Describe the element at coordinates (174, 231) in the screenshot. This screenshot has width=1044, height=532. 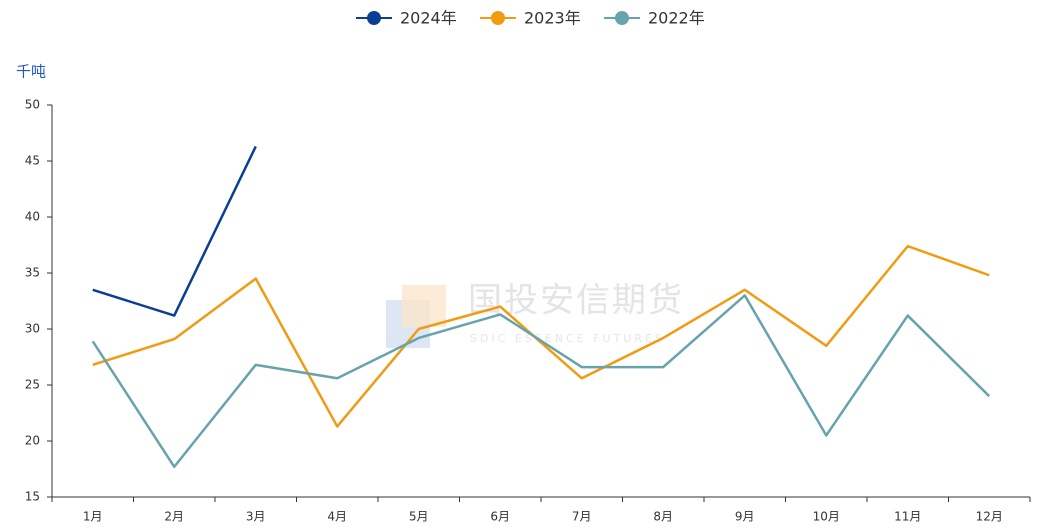
I see `series-line` at that location.